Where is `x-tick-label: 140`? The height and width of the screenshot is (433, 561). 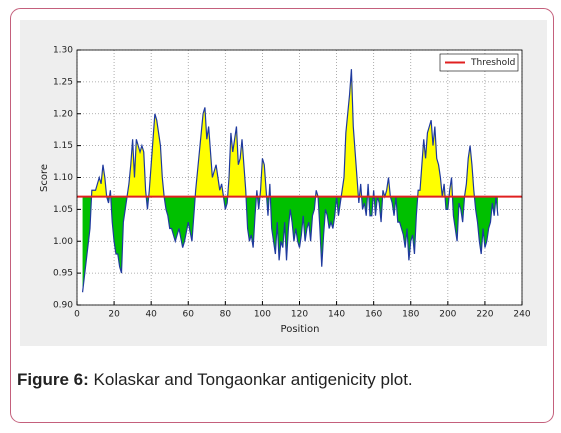 x-tick-label: 140 is located at coordinates (336, 315).